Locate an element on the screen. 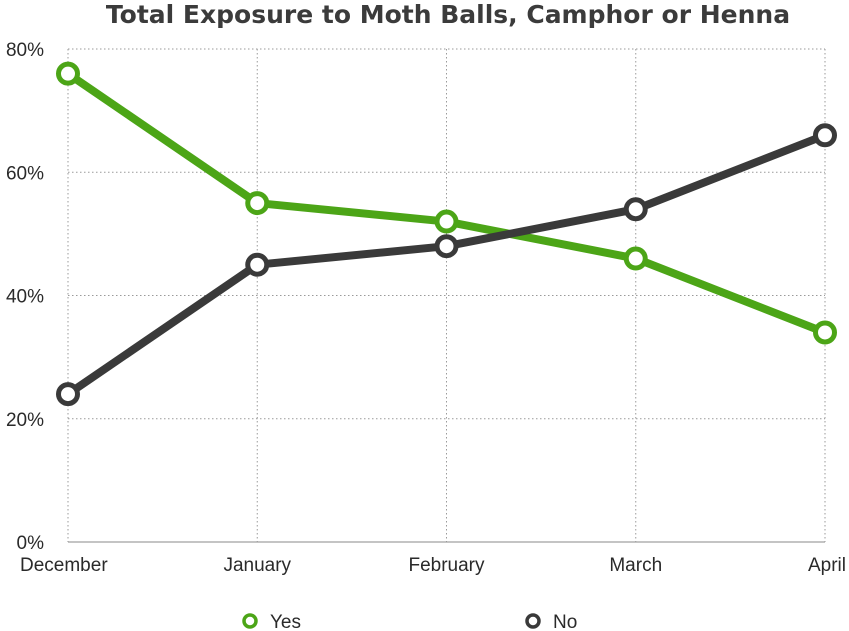 The width and height of the screenshot is (849, 631). y-axis-tick-labels: 0% 20% 40% 60% 80% is located at coordinates (25, 297).